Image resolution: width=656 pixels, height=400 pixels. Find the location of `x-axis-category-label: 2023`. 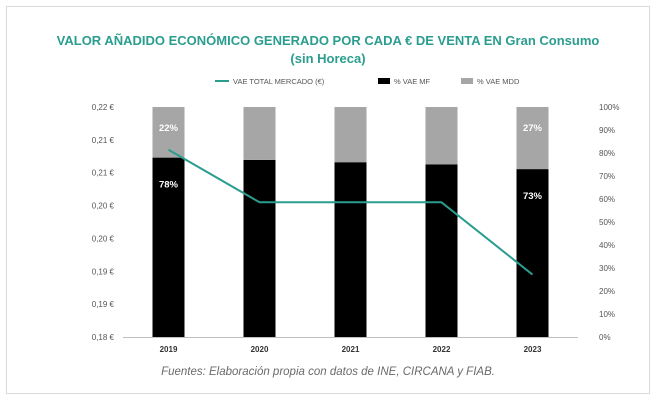

x-axis-category-label: 2023 is located at coordinates (533, 349).